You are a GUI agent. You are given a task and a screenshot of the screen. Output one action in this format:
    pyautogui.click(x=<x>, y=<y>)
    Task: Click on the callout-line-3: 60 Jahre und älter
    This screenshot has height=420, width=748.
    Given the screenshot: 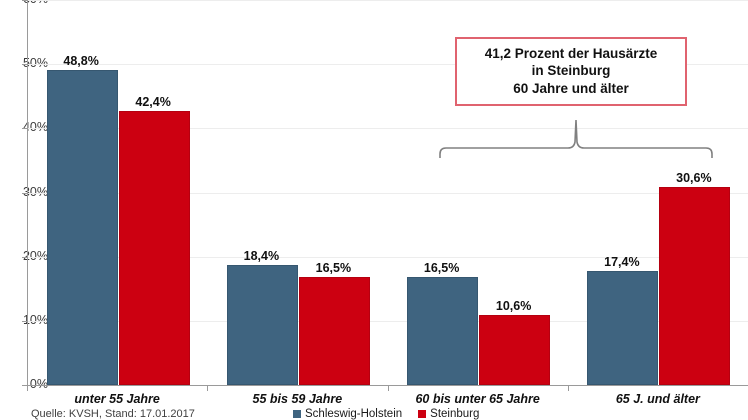 What is the action you would take?
    pyautogui.click(x=571, y=88)
    